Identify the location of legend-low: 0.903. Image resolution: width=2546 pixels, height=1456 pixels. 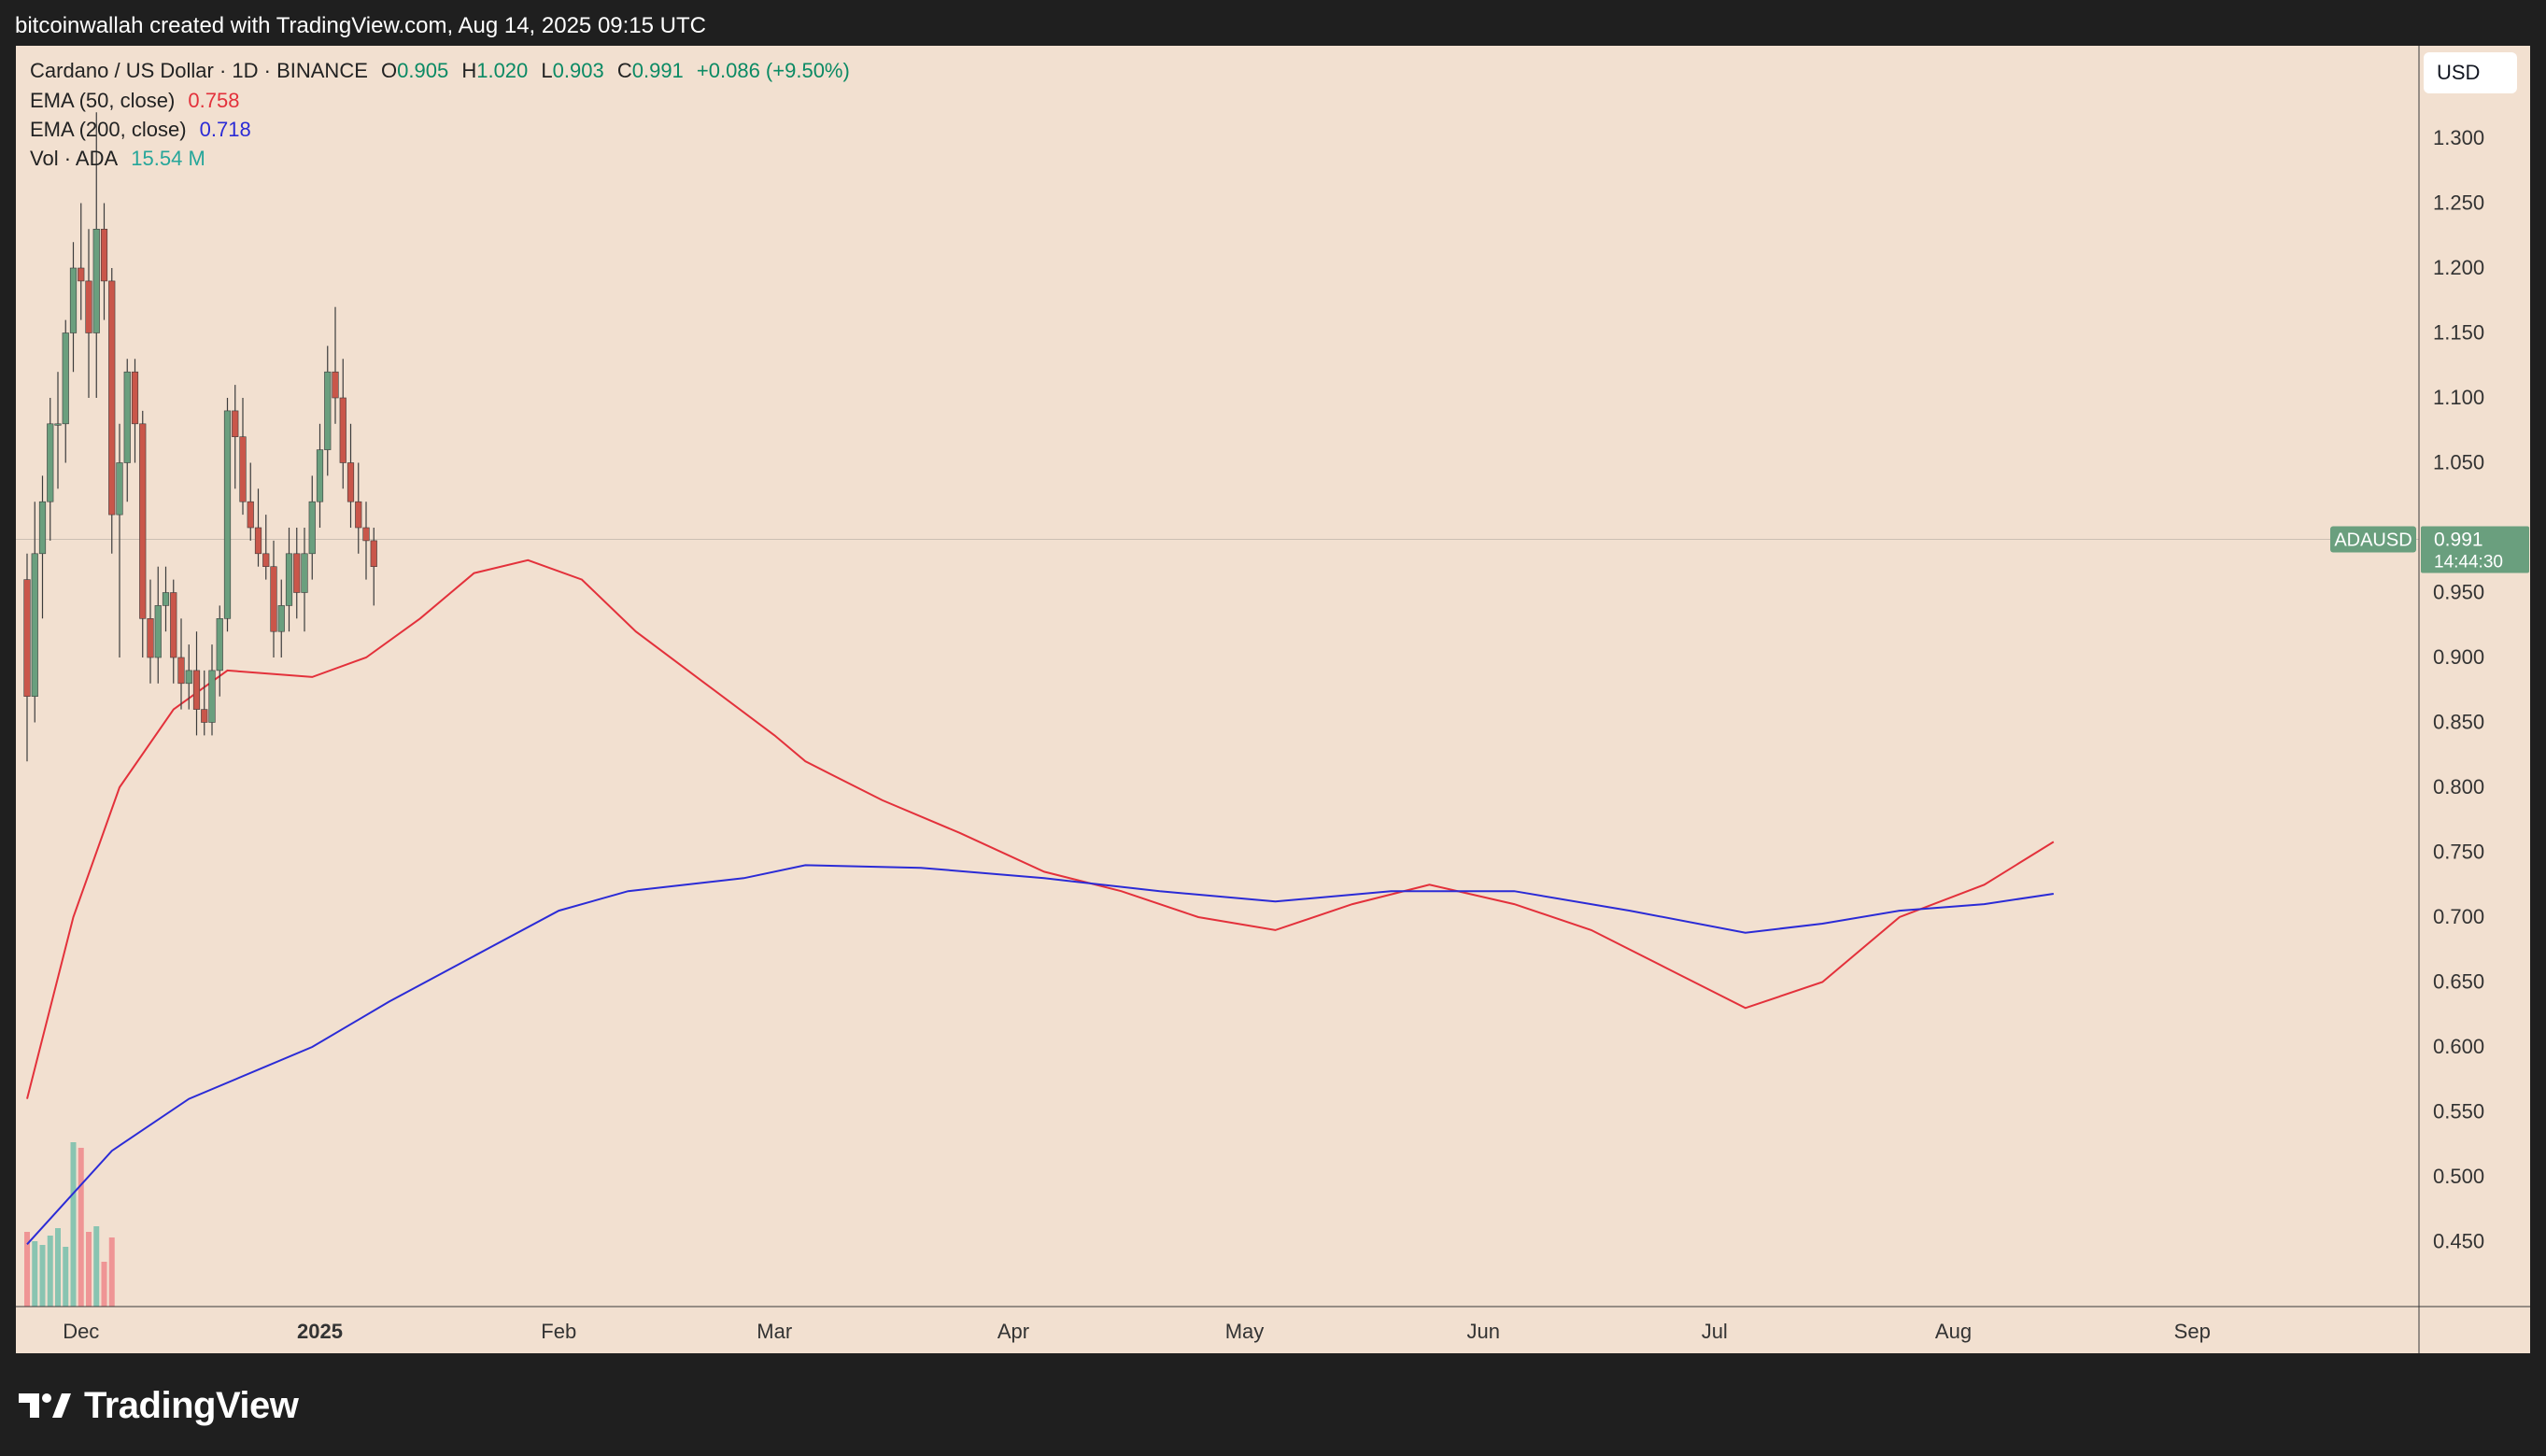
(578, 70).